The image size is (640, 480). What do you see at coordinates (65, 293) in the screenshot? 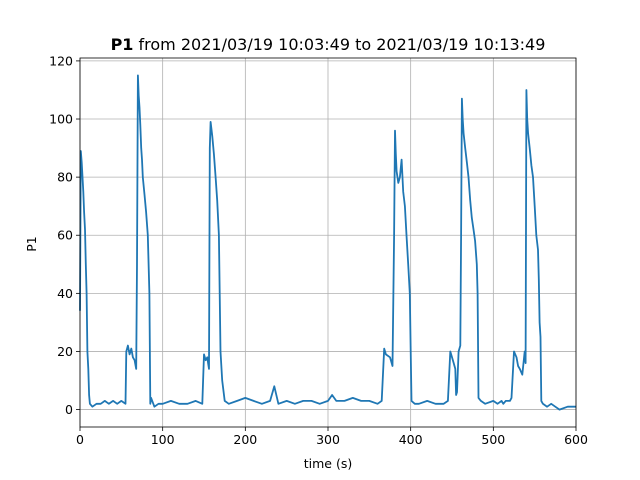
I see `y-tick-label: 40` at bounding box center [65, 293].